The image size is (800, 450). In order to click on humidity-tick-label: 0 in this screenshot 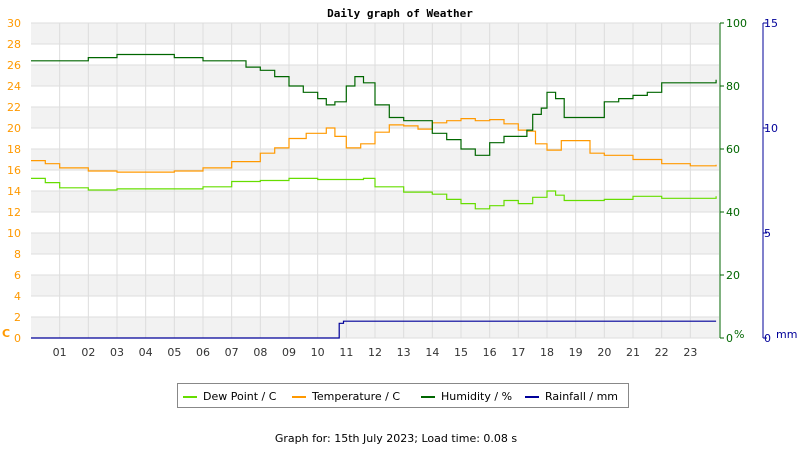, I will do `click(729, 338)`.